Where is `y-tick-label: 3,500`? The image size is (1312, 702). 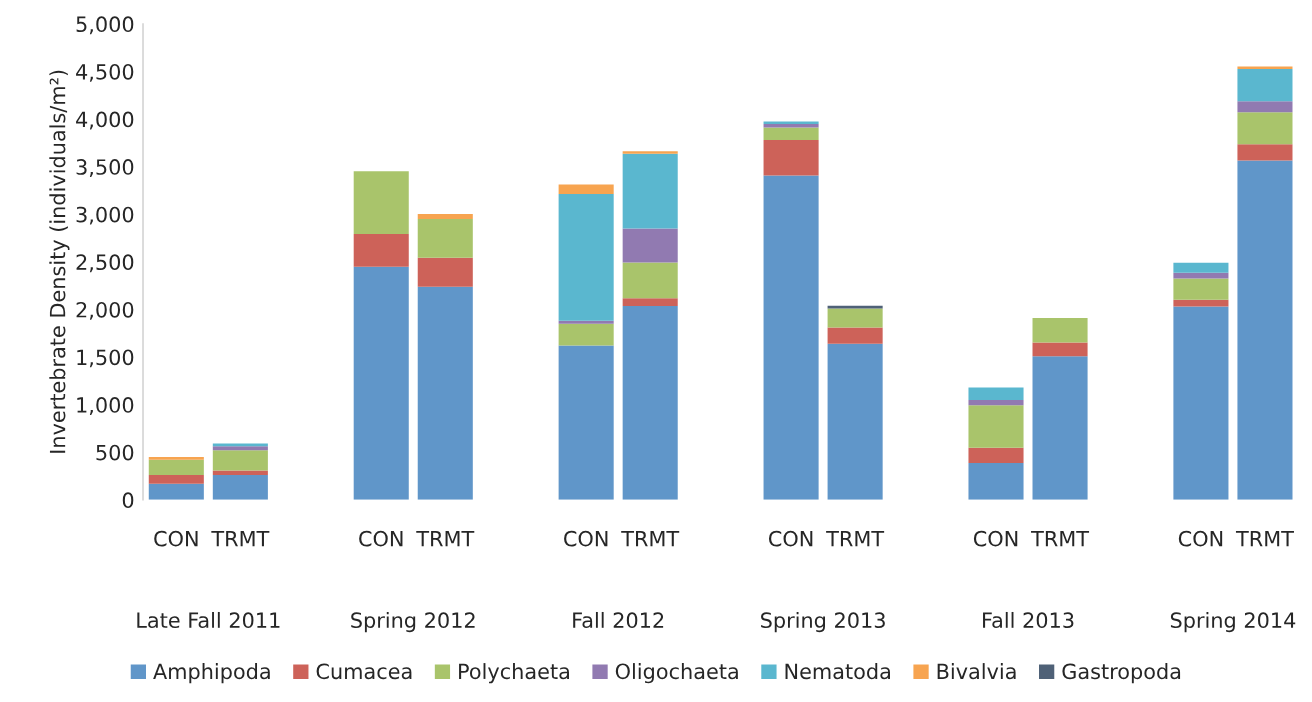 y-tick-label: 3,500 is located at coordinates (105, 168).